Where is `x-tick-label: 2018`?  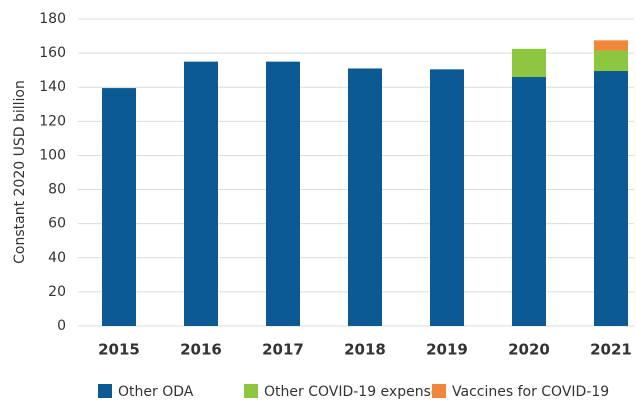
x-tick-label: 2018 is located at coordinates (365, 350).